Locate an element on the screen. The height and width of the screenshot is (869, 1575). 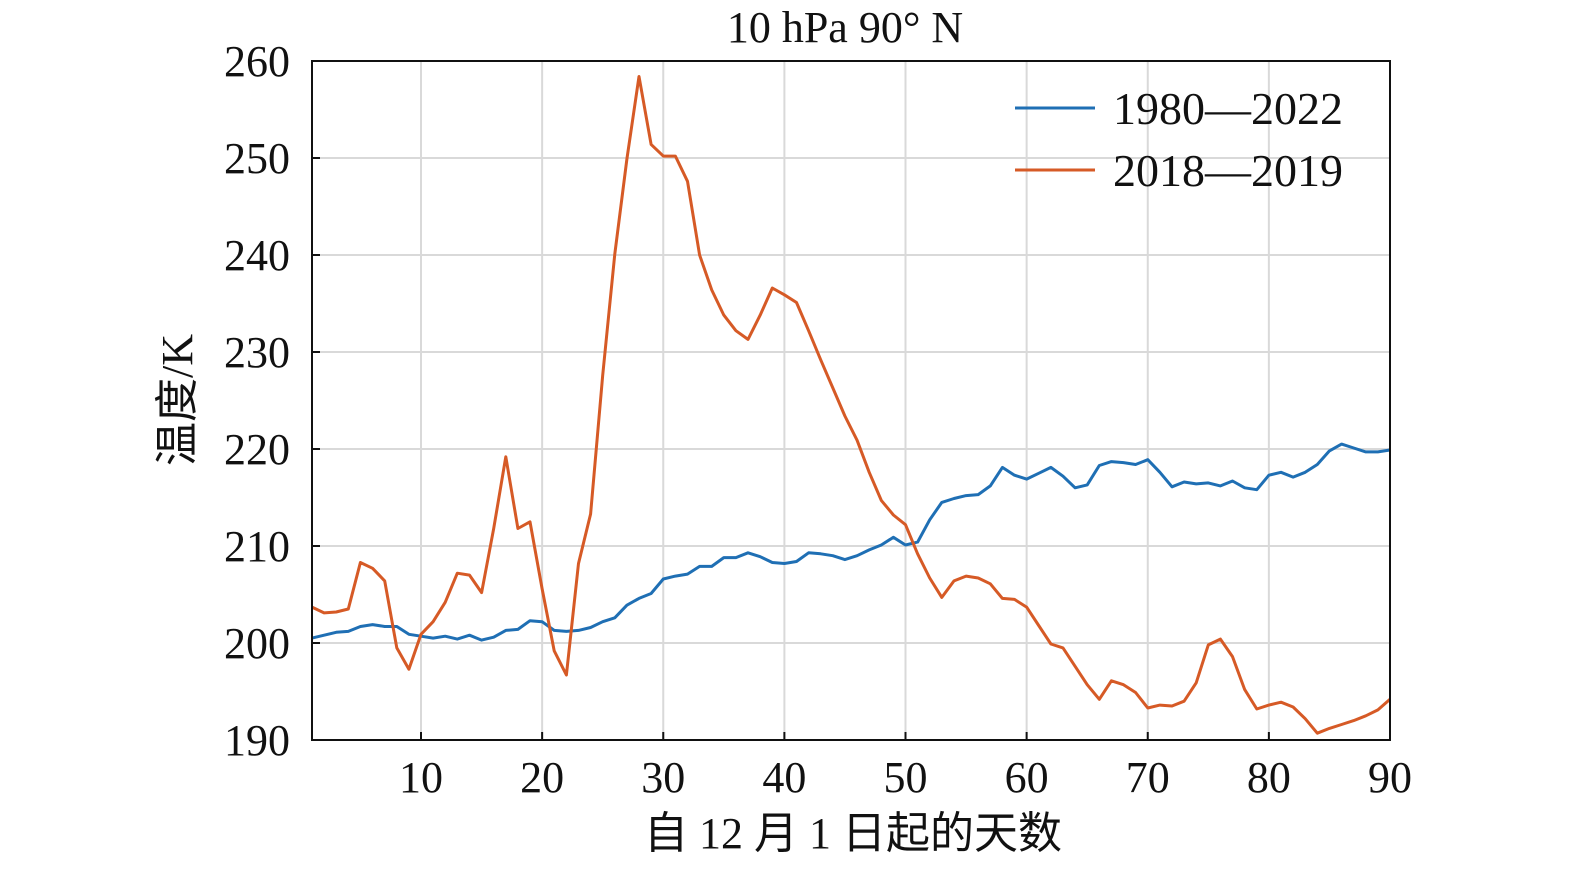
y-axis-label: 温度/K is located at coordinates (177, 400).